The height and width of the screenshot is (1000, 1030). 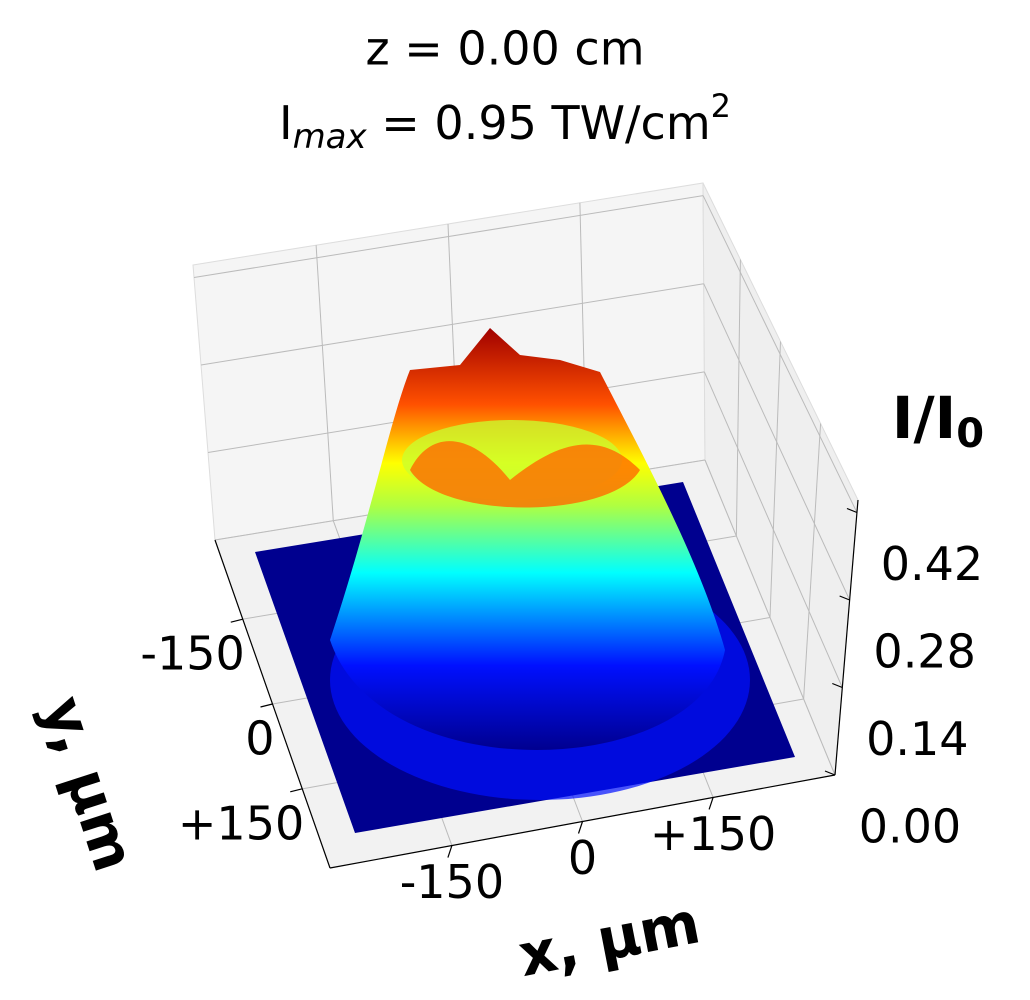 I want to click on z-axis-label: I/I0, so click(x=938, y=420).